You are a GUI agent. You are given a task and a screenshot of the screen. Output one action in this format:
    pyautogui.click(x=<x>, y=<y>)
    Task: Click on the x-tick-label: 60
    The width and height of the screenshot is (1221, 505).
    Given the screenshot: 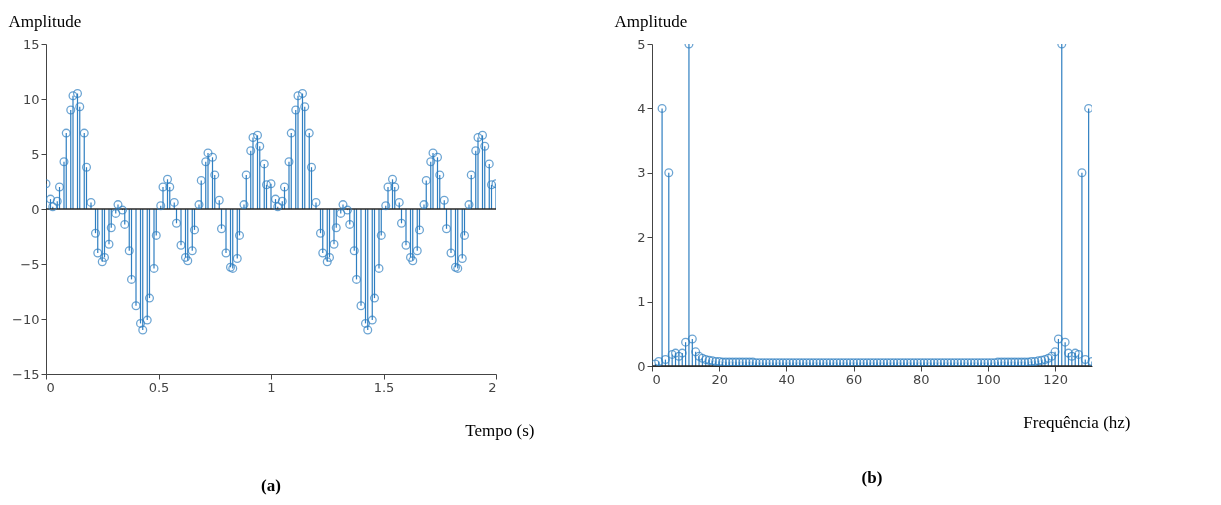 What is the action you would take?
    pyautogui.click(x=854, y=379)
    